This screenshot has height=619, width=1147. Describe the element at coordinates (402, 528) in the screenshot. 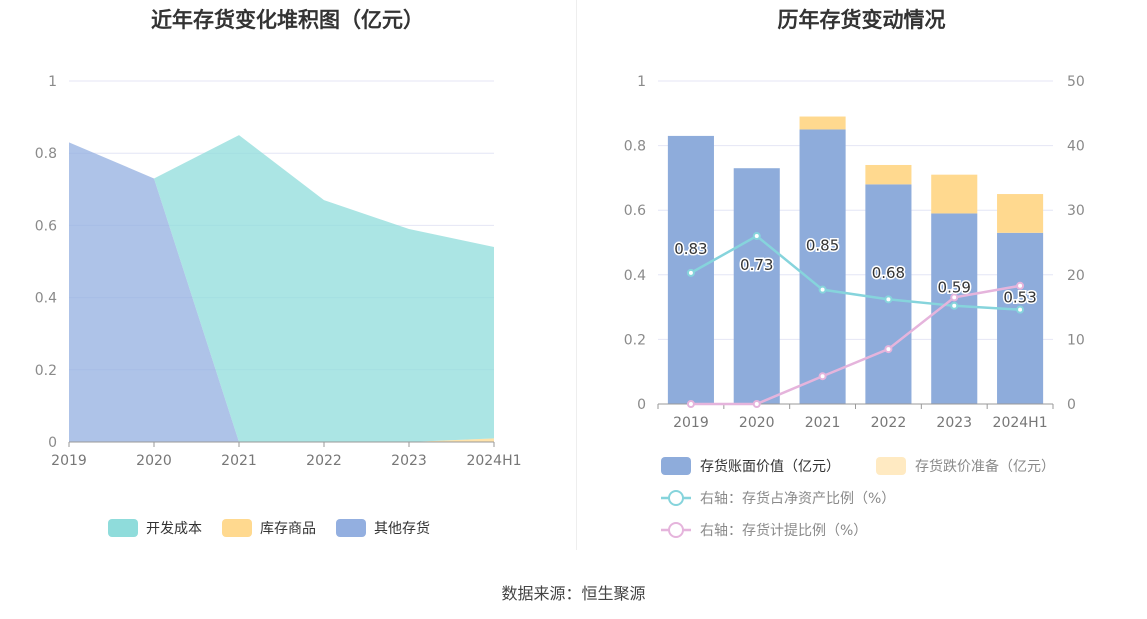

I see `legend-label: 其他存货` at that location.